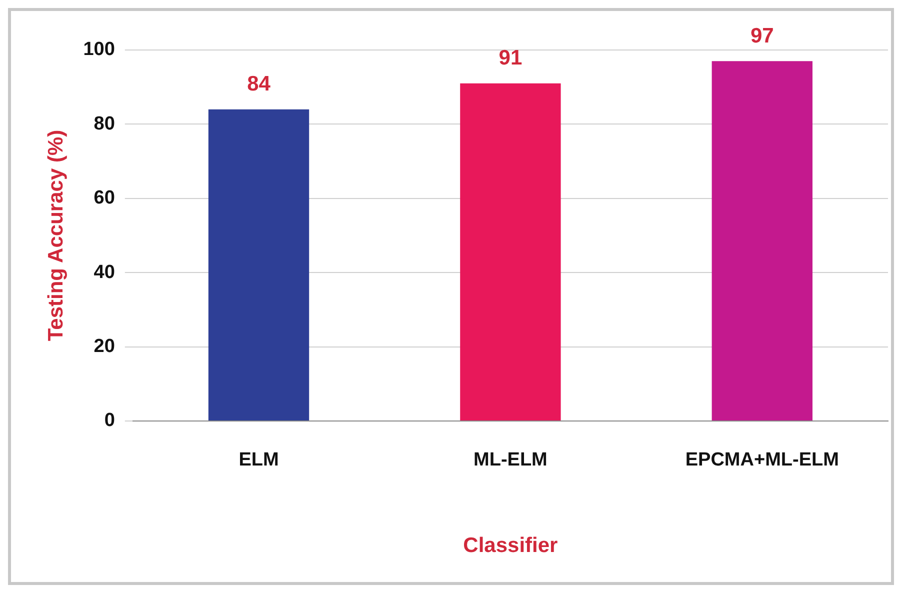 Image resolution: width=906 pixels, height=593 pixels. Describe the element at coordinates (56, 236) in the screenshot. I see `y-axis-title: Testing Accuracy (%)` at that location.